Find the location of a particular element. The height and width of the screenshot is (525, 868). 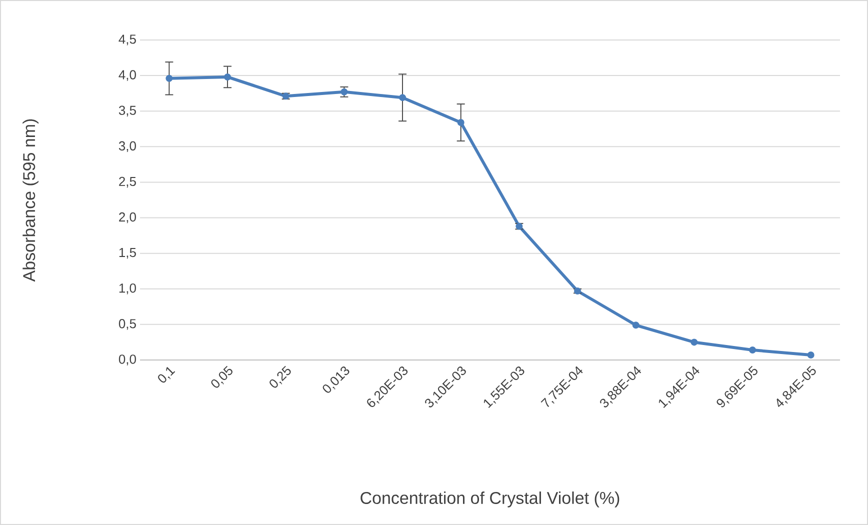

y-tick-label: 1,0 is located at coordinates (127, 289).